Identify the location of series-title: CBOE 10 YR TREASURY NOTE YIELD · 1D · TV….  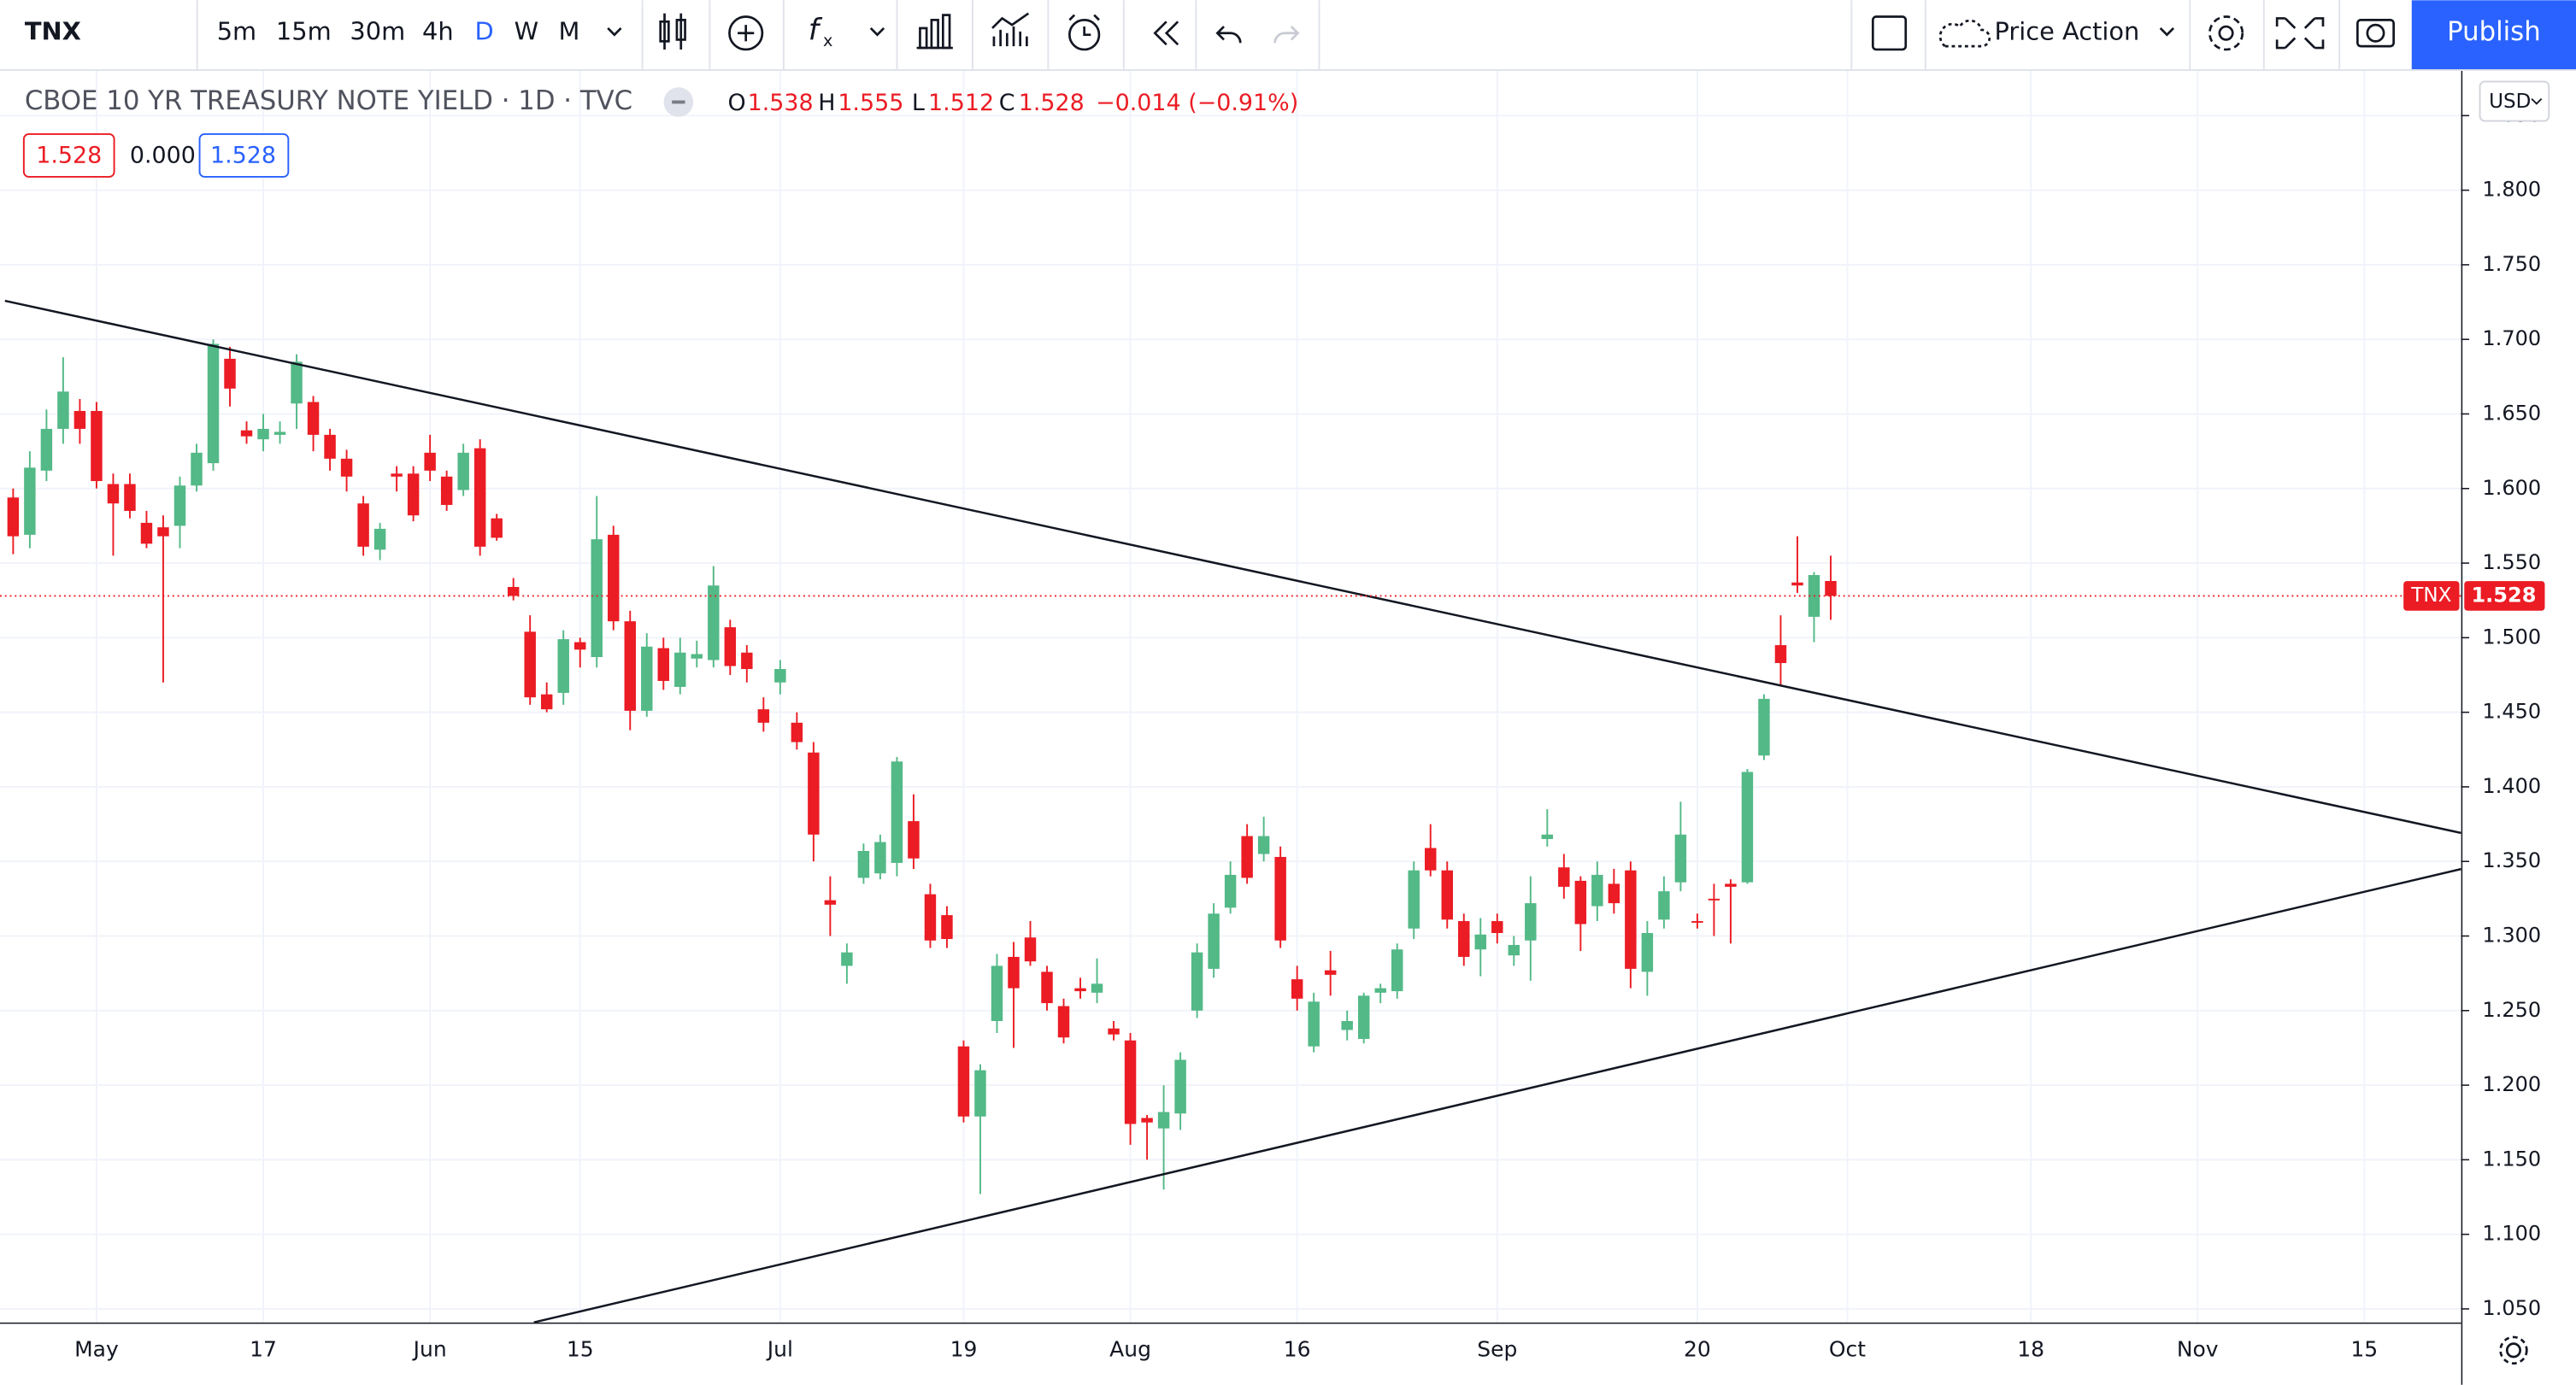
(328, 100).